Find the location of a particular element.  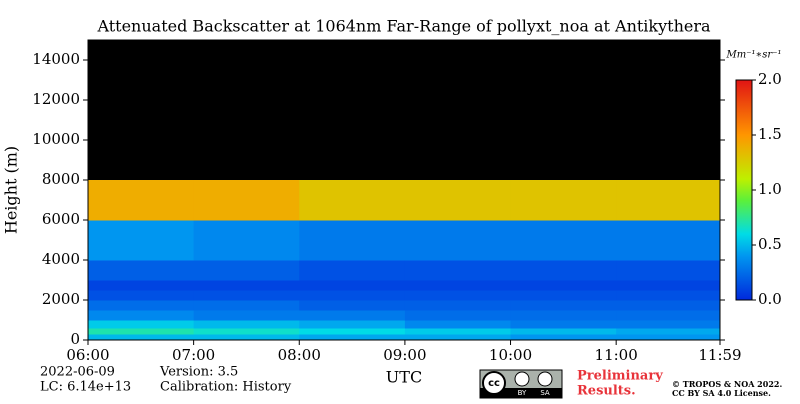

version: Version: 3.5 is located at coordinates (198, 372).